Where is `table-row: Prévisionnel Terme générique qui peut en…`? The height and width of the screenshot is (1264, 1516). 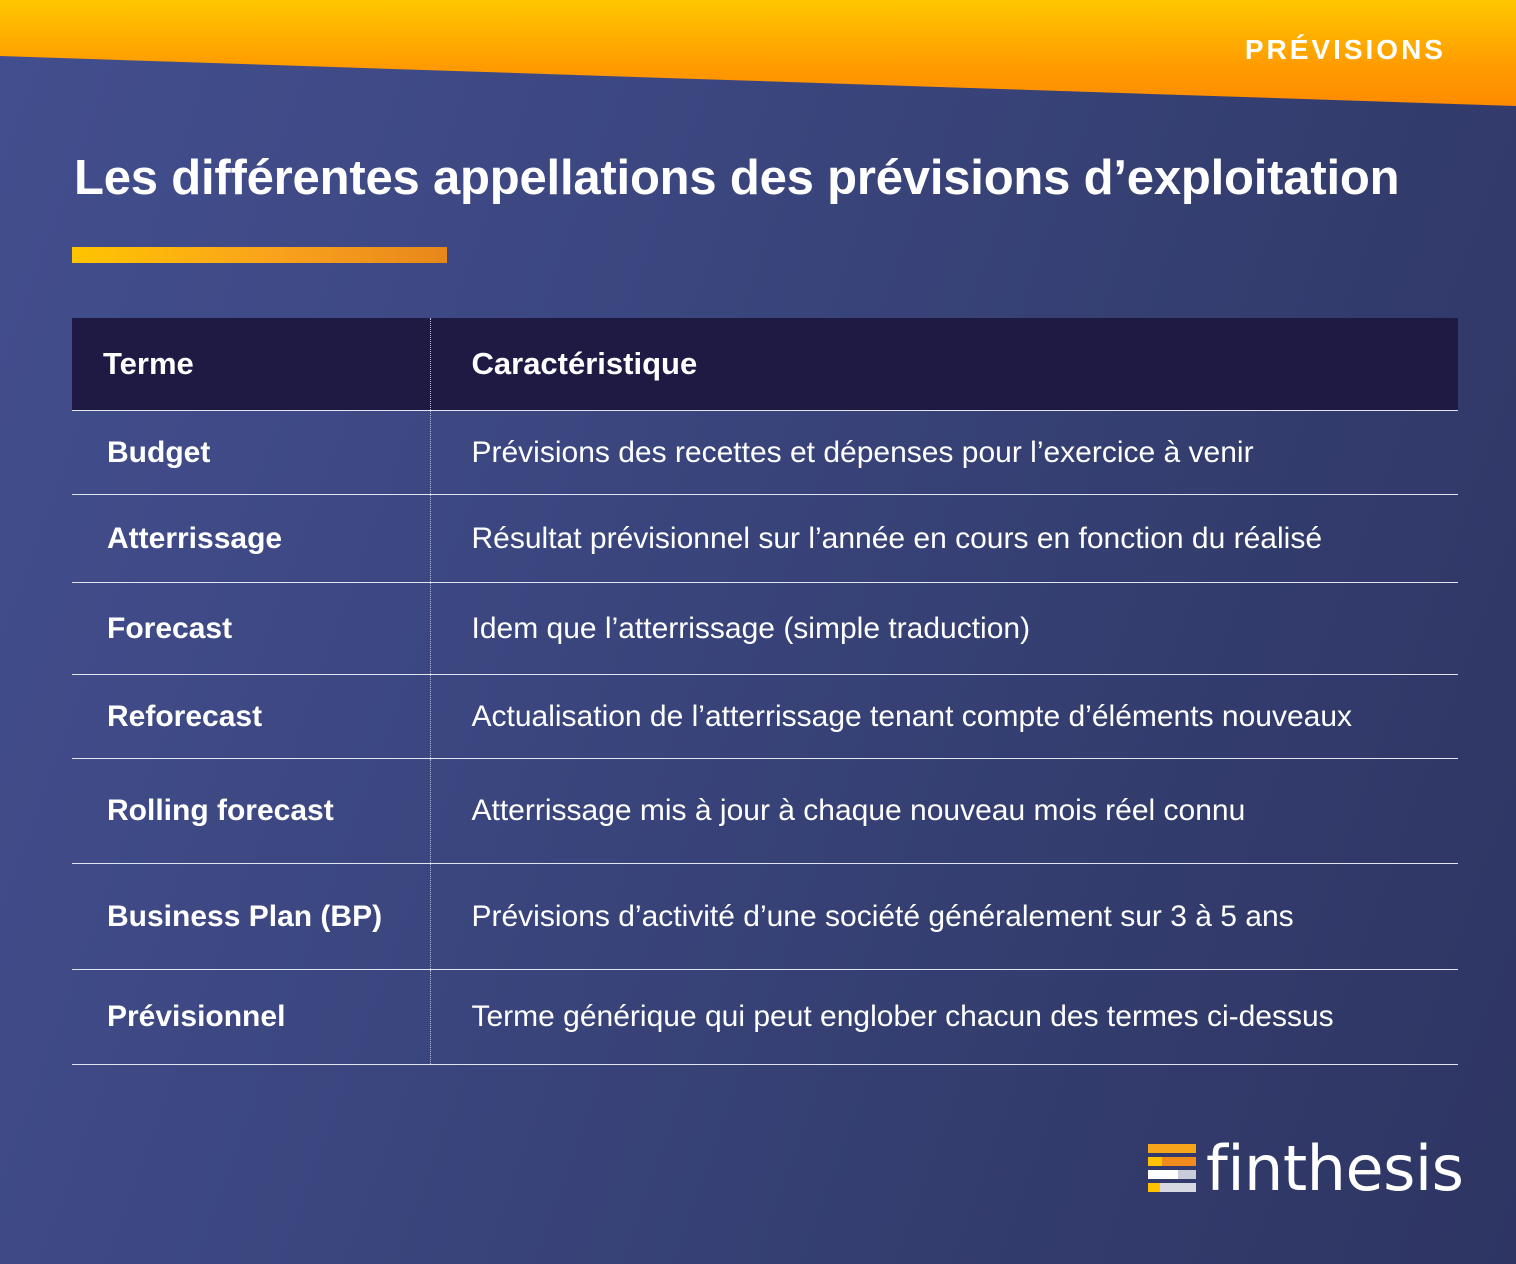
table-row: Prévisionnel Terme générique qui peut en… is located at coordinates (765, 1017).